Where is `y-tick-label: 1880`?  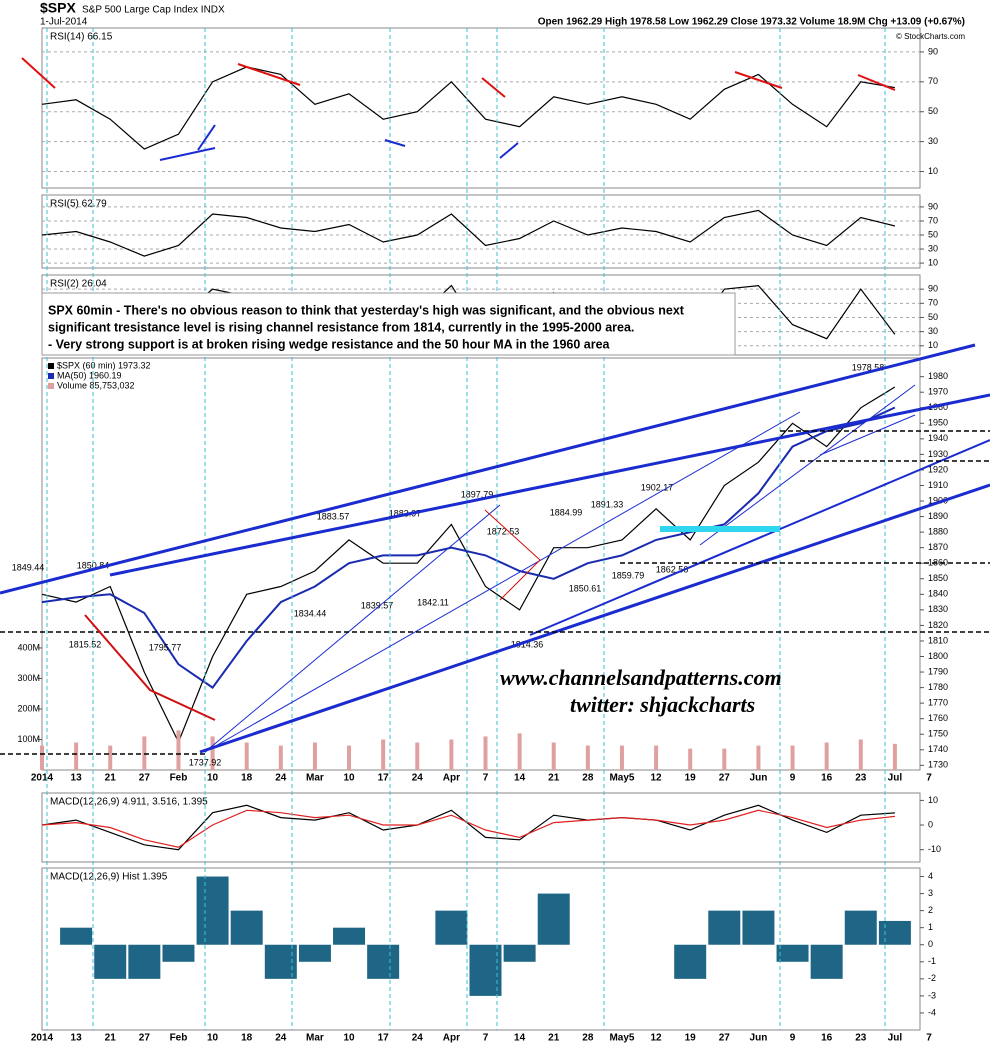
y-tick-label: 1880 is located at coordinates (938, 532).